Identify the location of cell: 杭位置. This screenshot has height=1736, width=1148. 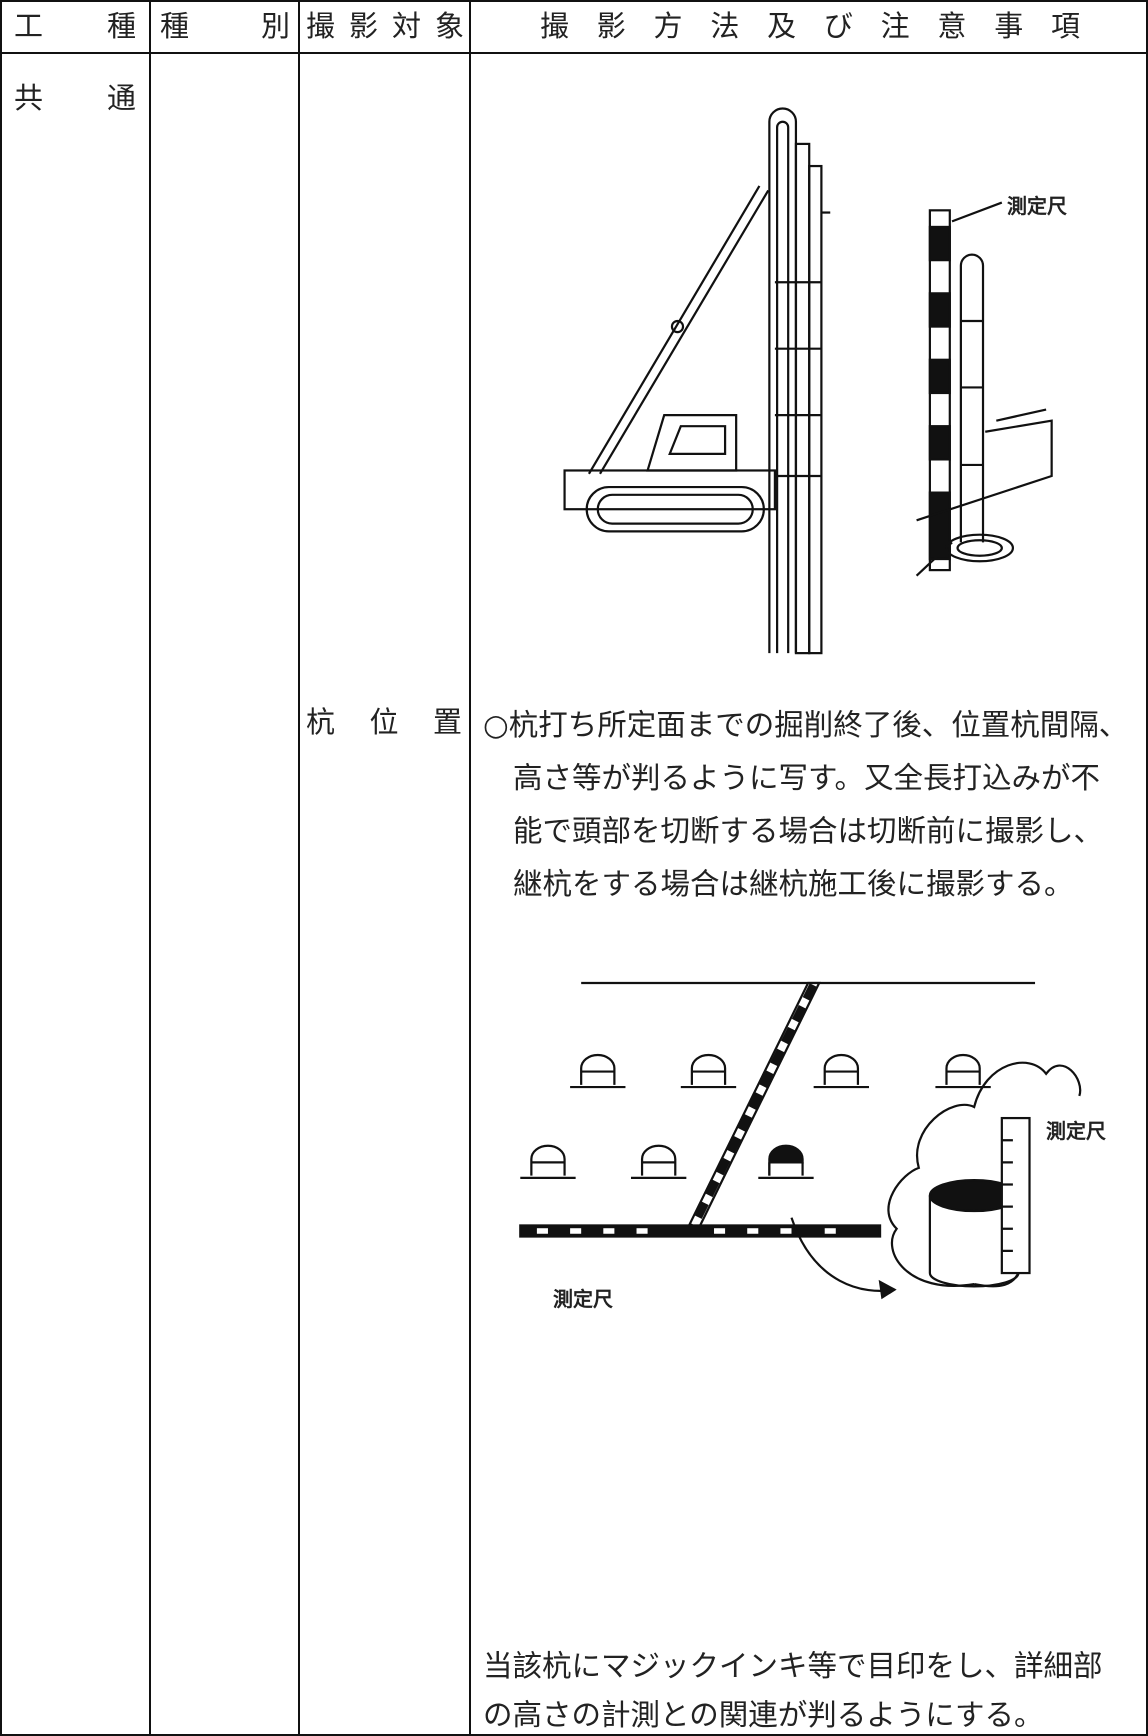
(384, 722).